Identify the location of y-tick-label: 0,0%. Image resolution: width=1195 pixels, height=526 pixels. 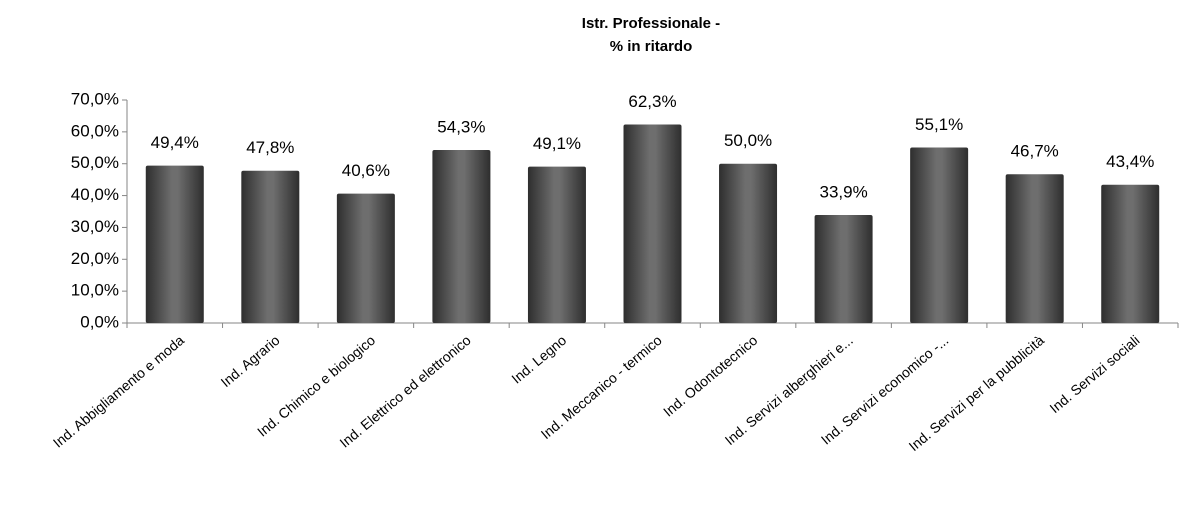
(99, 321).